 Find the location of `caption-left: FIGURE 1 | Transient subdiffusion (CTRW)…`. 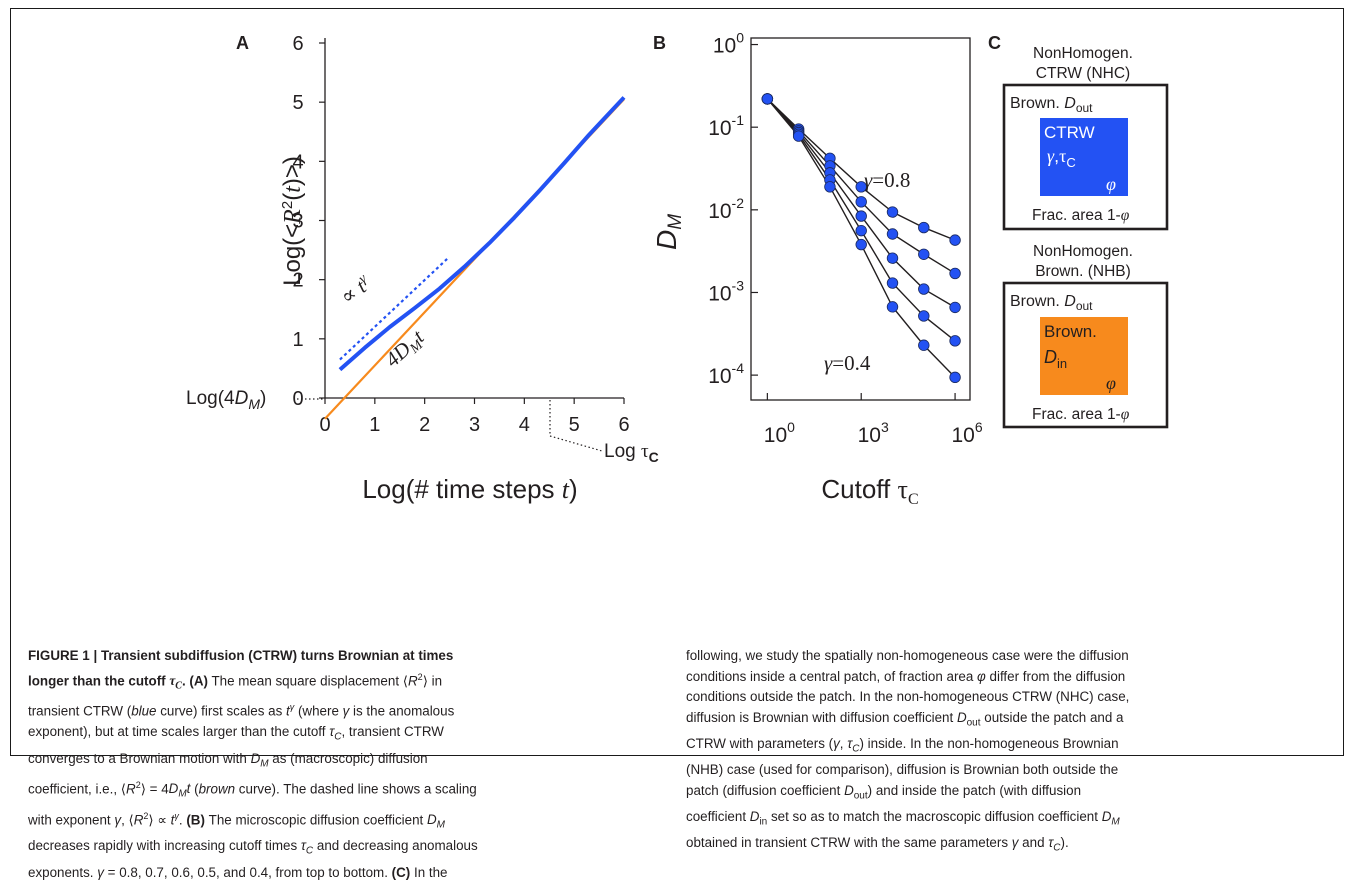

caption-left: FIGURE 1 | Transient subdiffusion (CTRW)… is located at coordinates (347, 764).